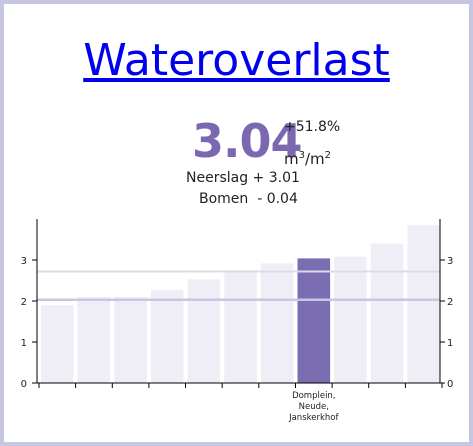  Describe the element at coordinates (24, 261) in the screenshot. I see `y-tick-label-left: 3` at that location.